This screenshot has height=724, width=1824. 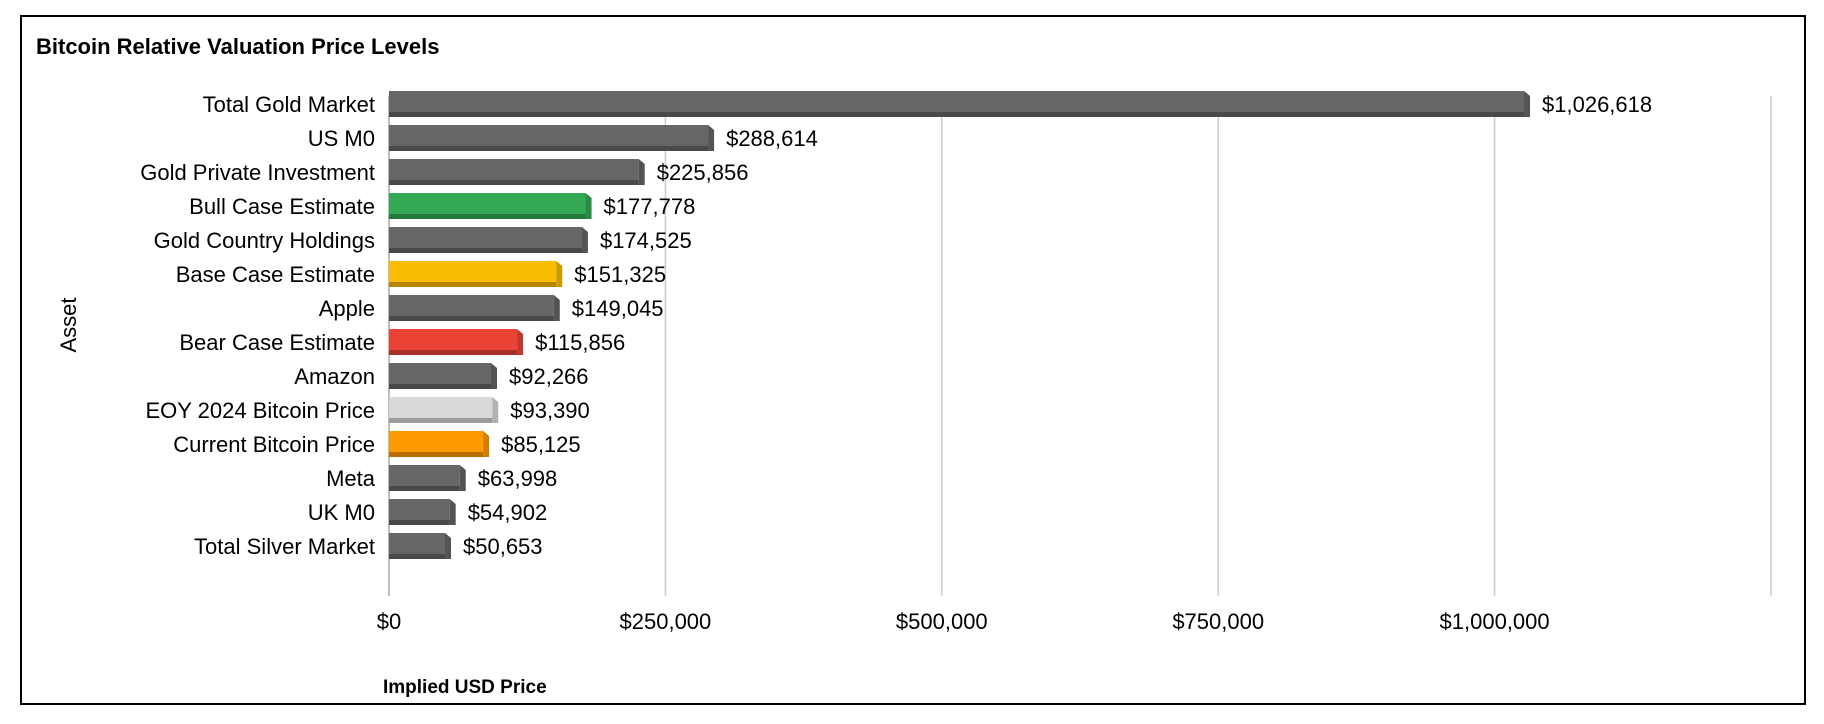 I want to click on data-label: $288,614, so click(x=772, y=138).